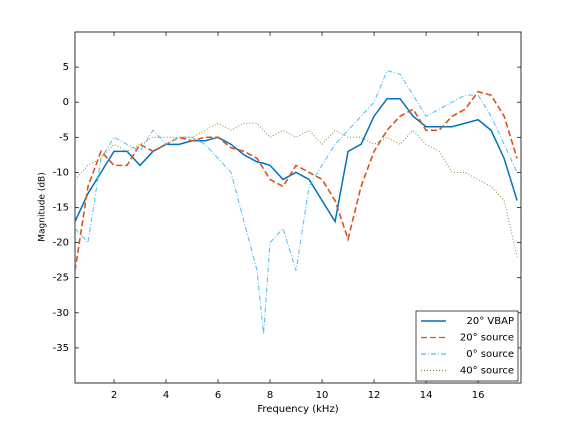 The height and width of the screenshot is (432, 576). What do you see at coordinates (66, 102) in the screenshot?
I see `y-tick-label: 0` at bounding box center [66, 102].